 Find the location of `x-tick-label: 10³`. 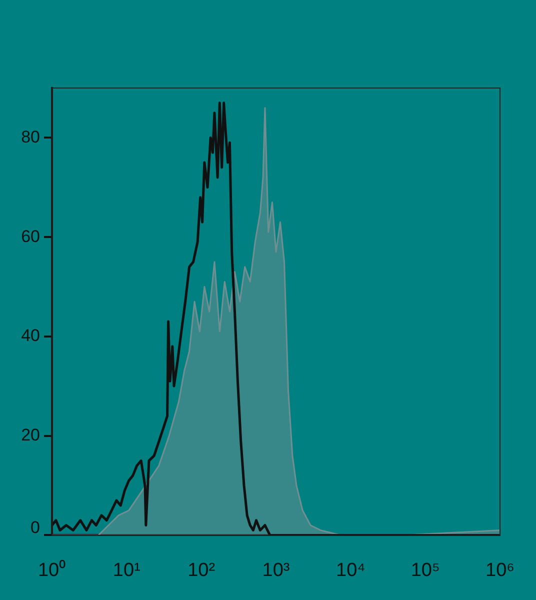

x-tick-label: 10³ is located at coordinates (276, 570).